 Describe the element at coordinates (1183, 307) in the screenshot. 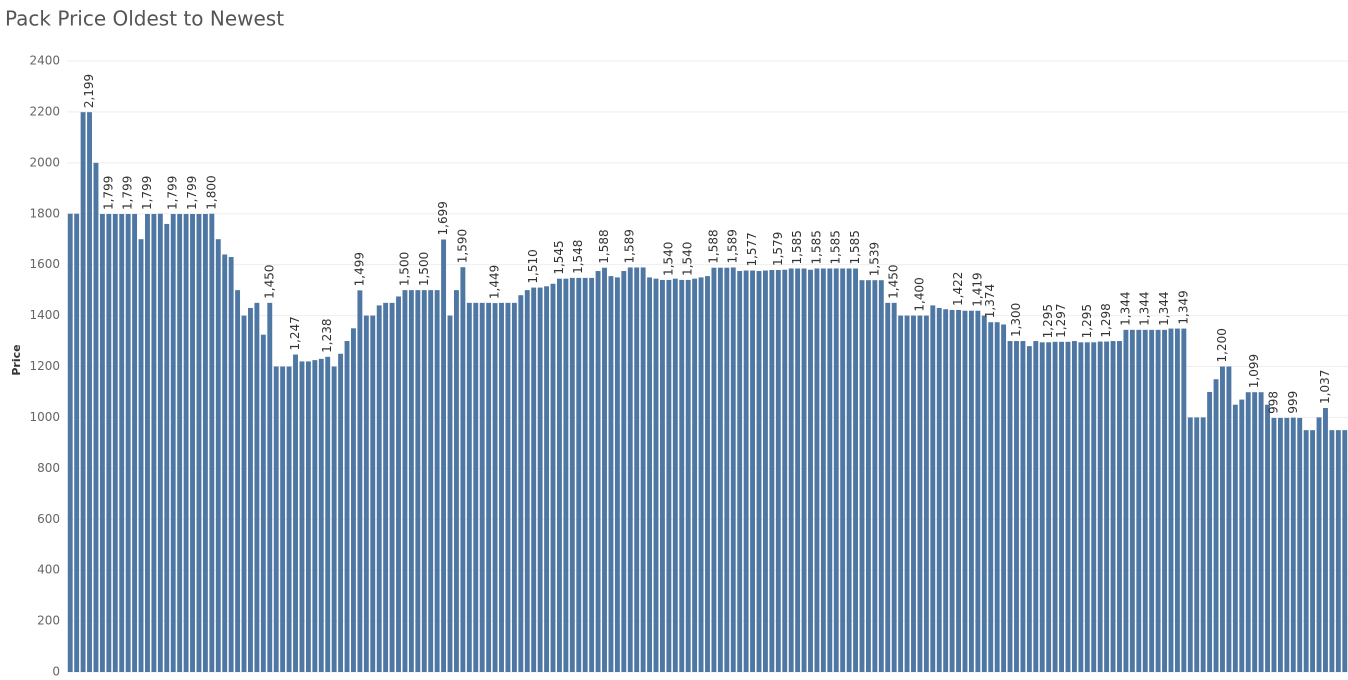

I see `value-label: 1,349` at that location.